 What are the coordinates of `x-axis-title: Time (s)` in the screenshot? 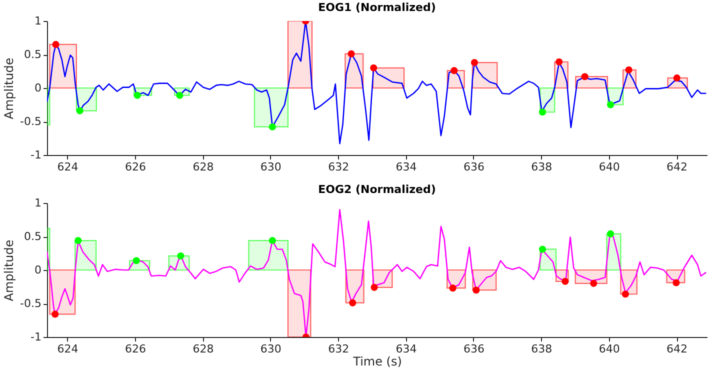 It's located at (377, 361).